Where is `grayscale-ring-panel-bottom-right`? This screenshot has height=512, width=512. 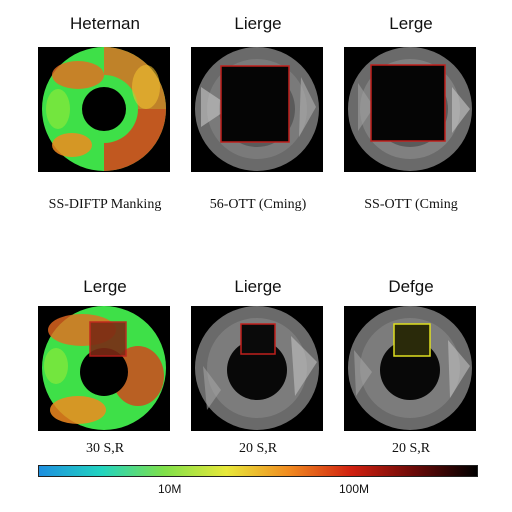
grayscale-ring-panel-bottom-right is located at coordinates (410, 368).